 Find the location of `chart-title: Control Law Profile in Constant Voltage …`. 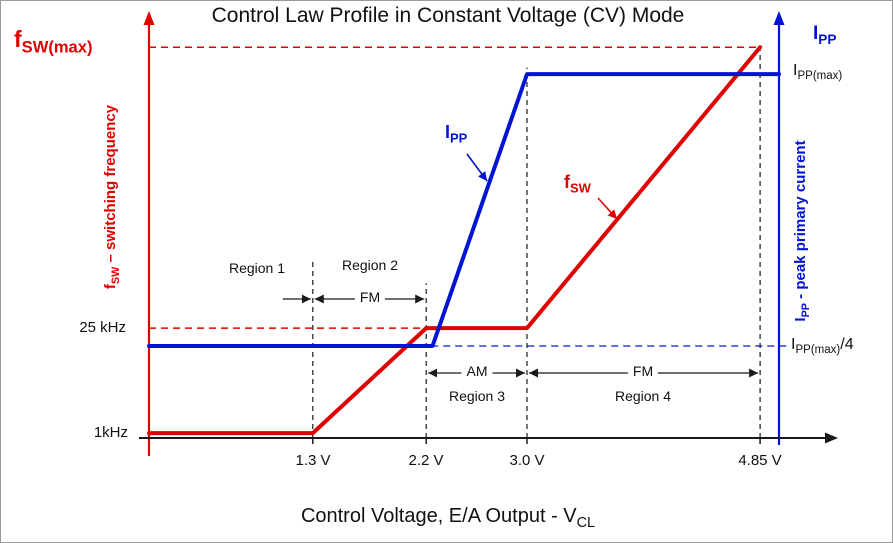

chart-title: Control Law Profile in Constant Voltage … is located at coordinates (448, 15).